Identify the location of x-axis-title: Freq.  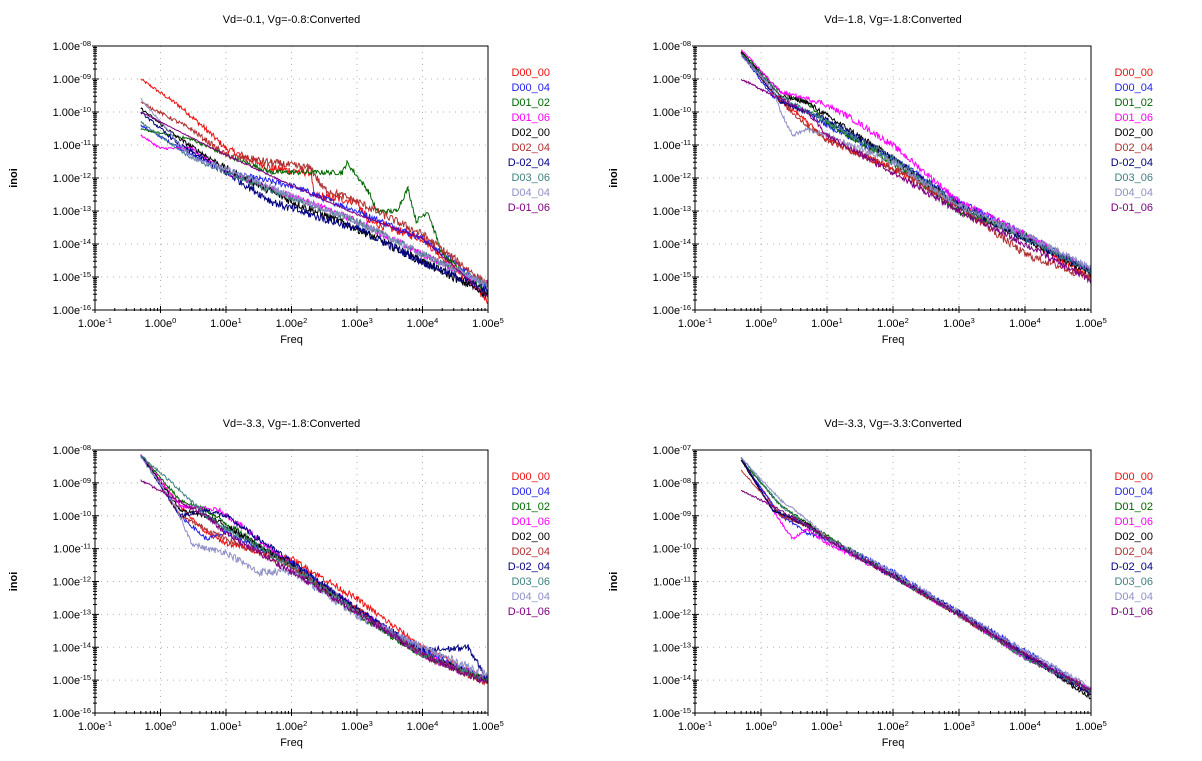
(291, 340).